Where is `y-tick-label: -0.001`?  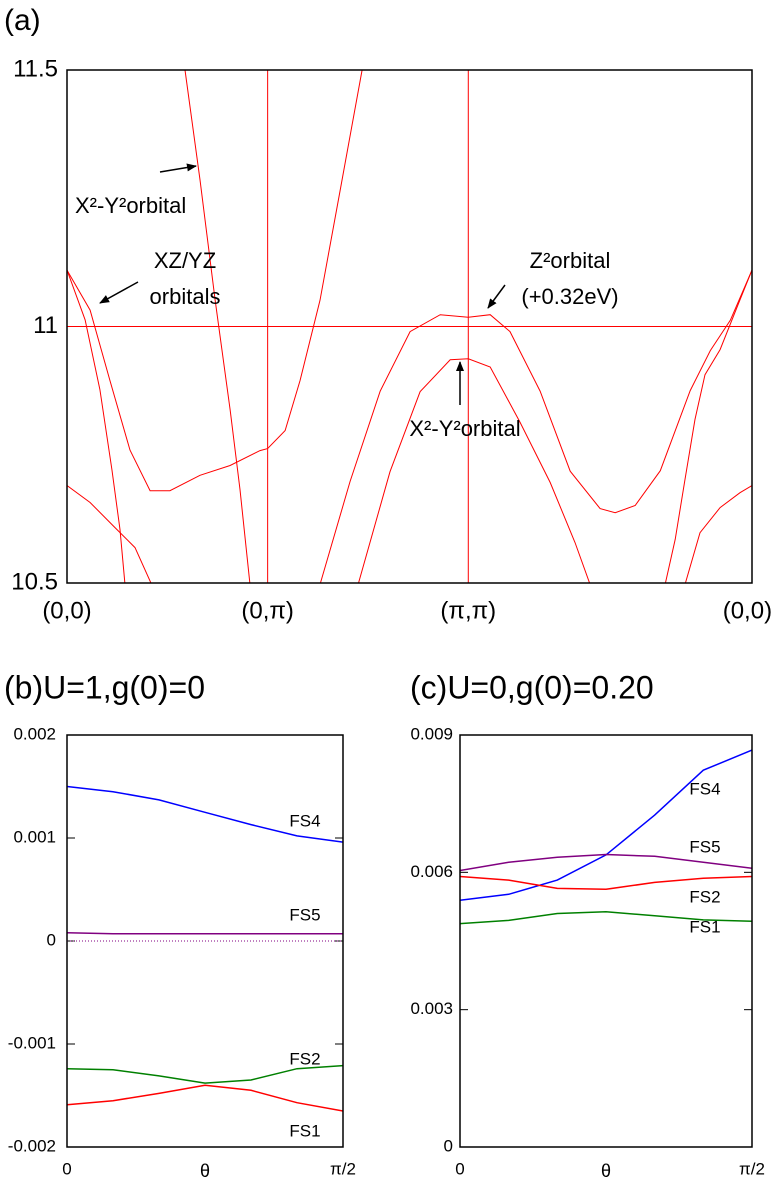
y-tick-label: -0.001 is located at coordinates (32, 1042).